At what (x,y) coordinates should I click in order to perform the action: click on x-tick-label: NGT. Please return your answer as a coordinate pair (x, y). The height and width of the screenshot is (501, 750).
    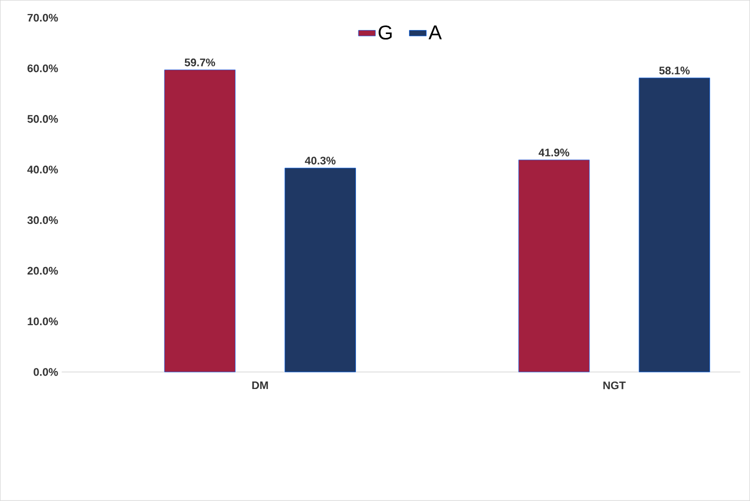
    Looking at the image, I should click on (614, 386).